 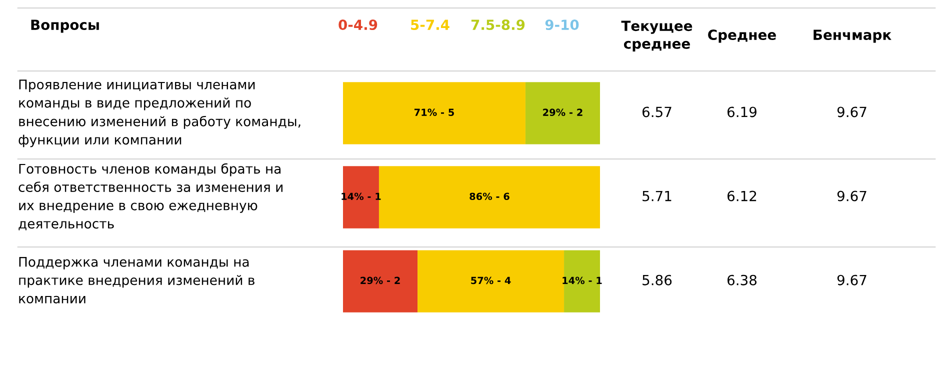 What do you see at coordinates (498, 25) in the screenshot?
I see `text: 7.5-8.9` at bounding box center [498, 25].